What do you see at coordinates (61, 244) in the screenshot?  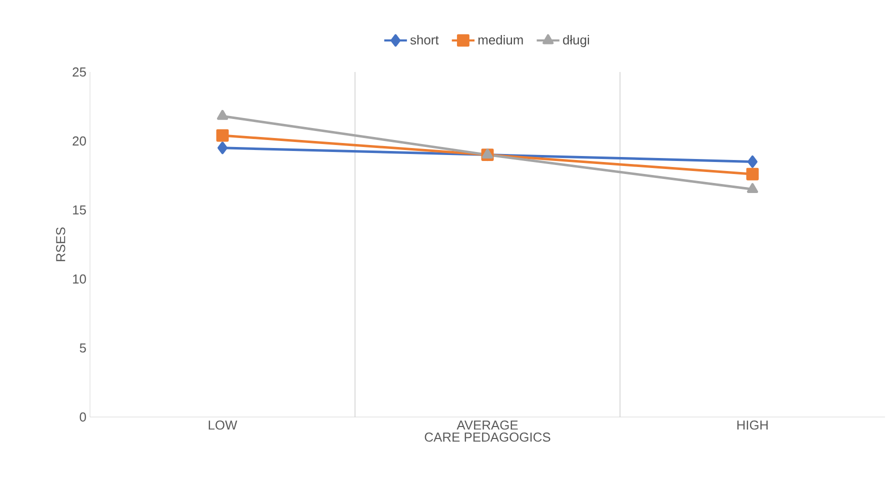 I see `y-axis-title: RSES` at bounding box center [61, 244].